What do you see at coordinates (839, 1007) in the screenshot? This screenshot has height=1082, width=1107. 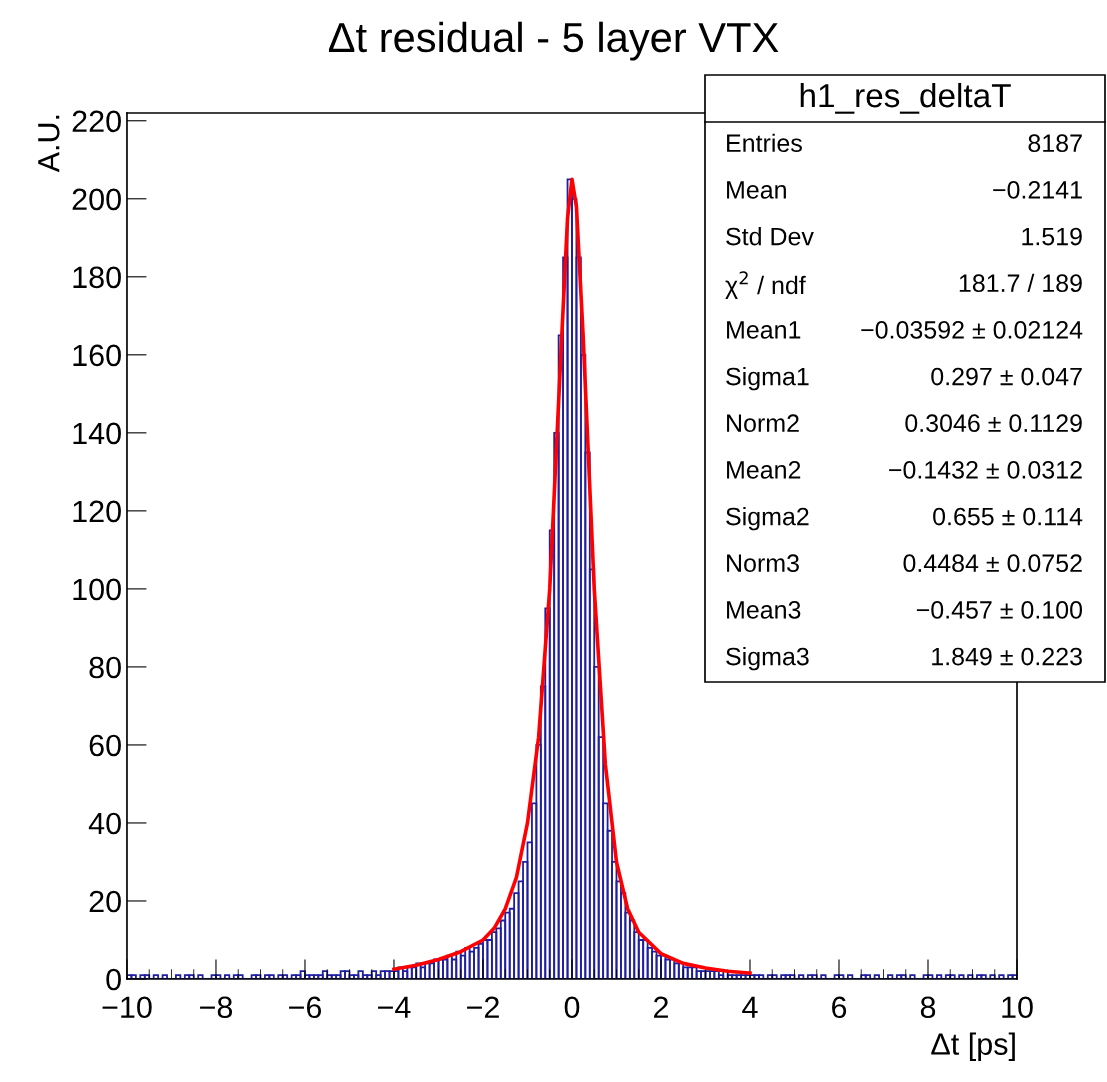 I see `x-tick-label: 6` at bounding box center [839, 1007].